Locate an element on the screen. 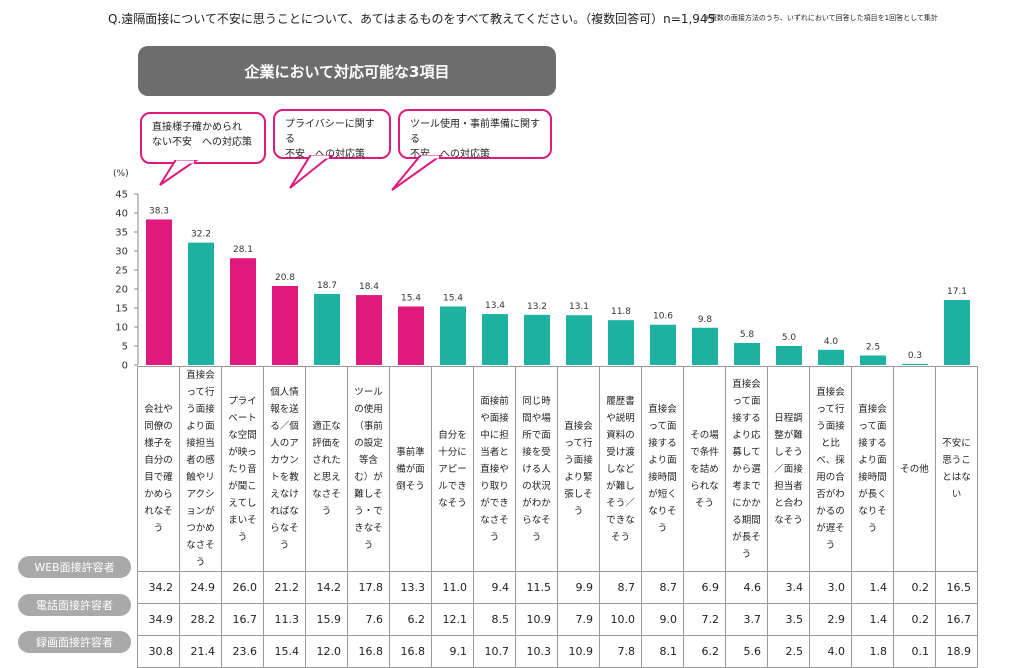 This screenshot has width=1024, height=668. row-label-0: WEB面接許容者 is located at coordinates (74, 567).